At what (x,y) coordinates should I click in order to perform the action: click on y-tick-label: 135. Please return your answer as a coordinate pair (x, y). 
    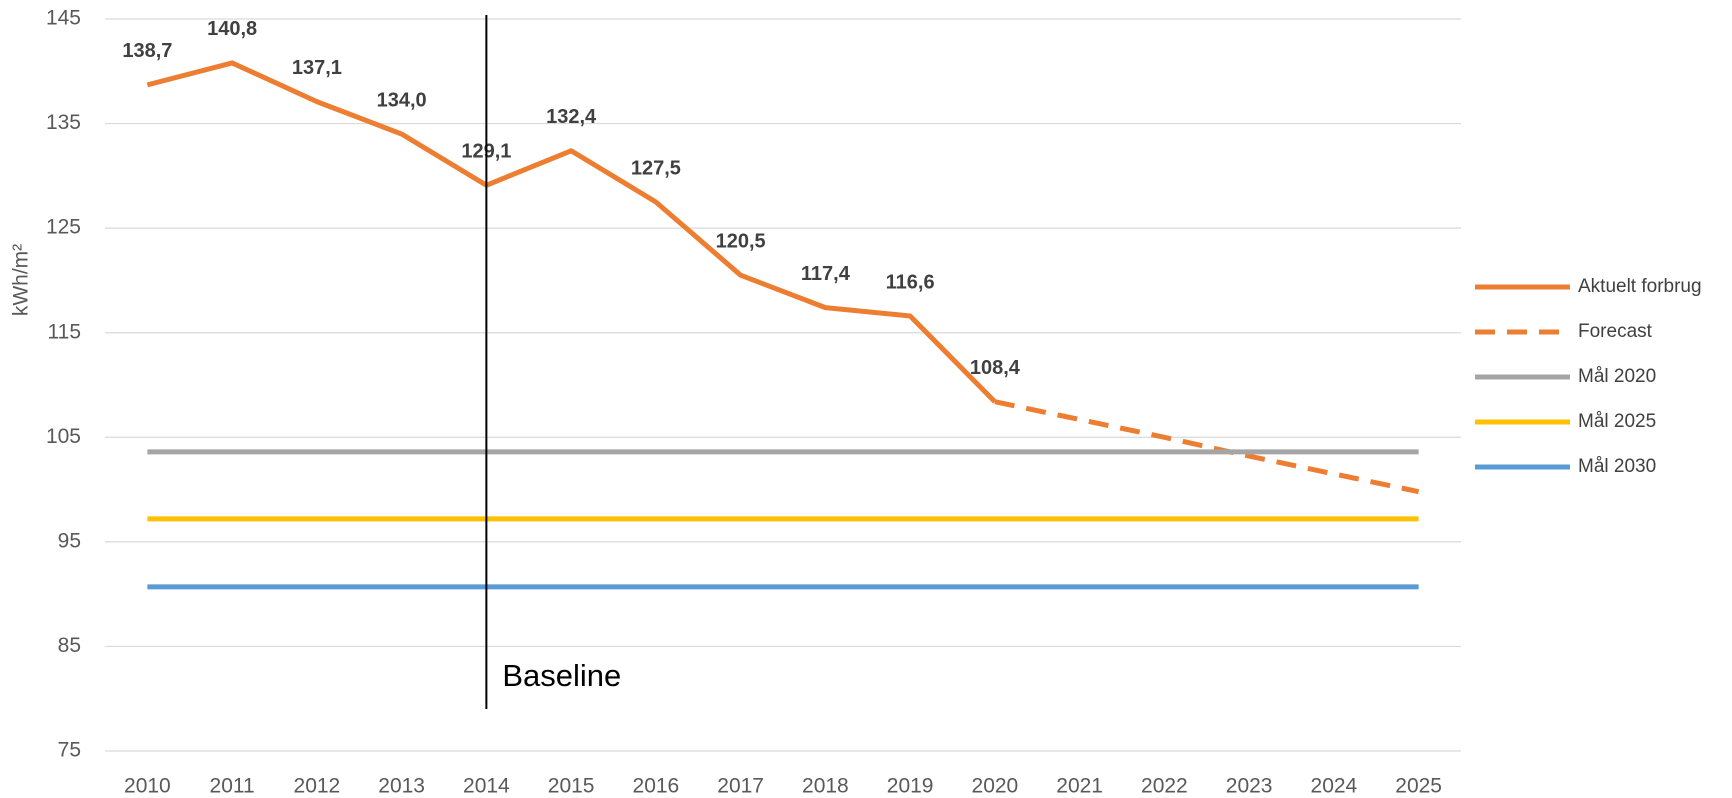
    Looking at the image, I should click on (63, 122).